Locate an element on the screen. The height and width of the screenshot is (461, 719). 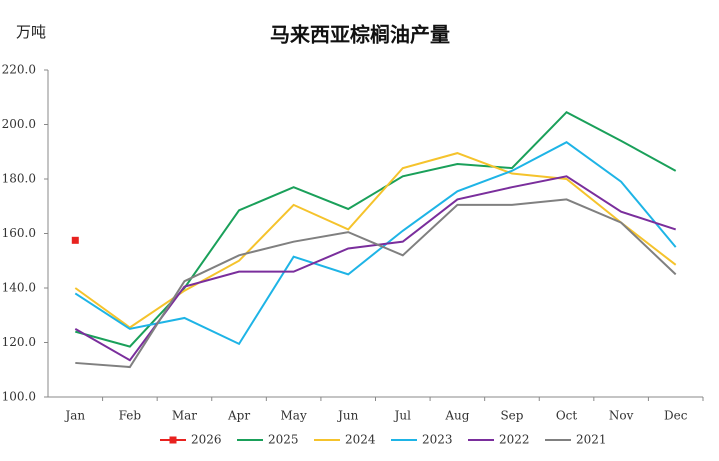
x-tick-label: Apr is located at coordinates (238, 416).